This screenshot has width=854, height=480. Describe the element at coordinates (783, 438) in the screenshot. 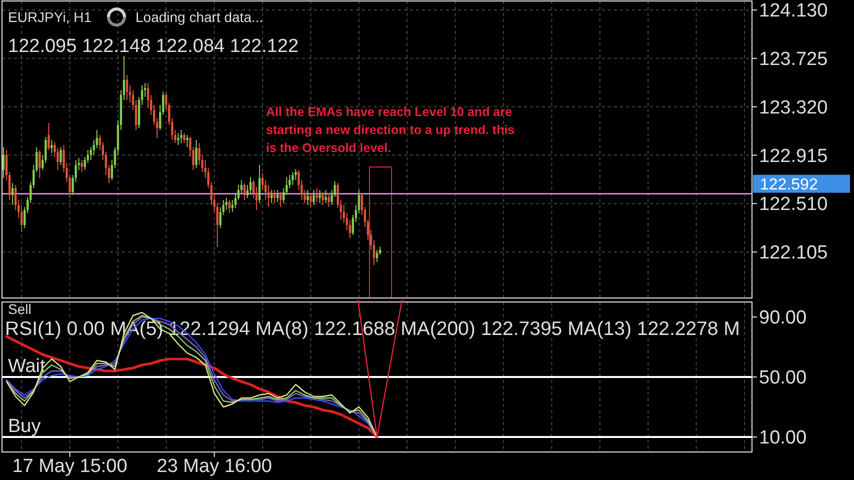

I see `y-tick-label: 10.00` at that location.